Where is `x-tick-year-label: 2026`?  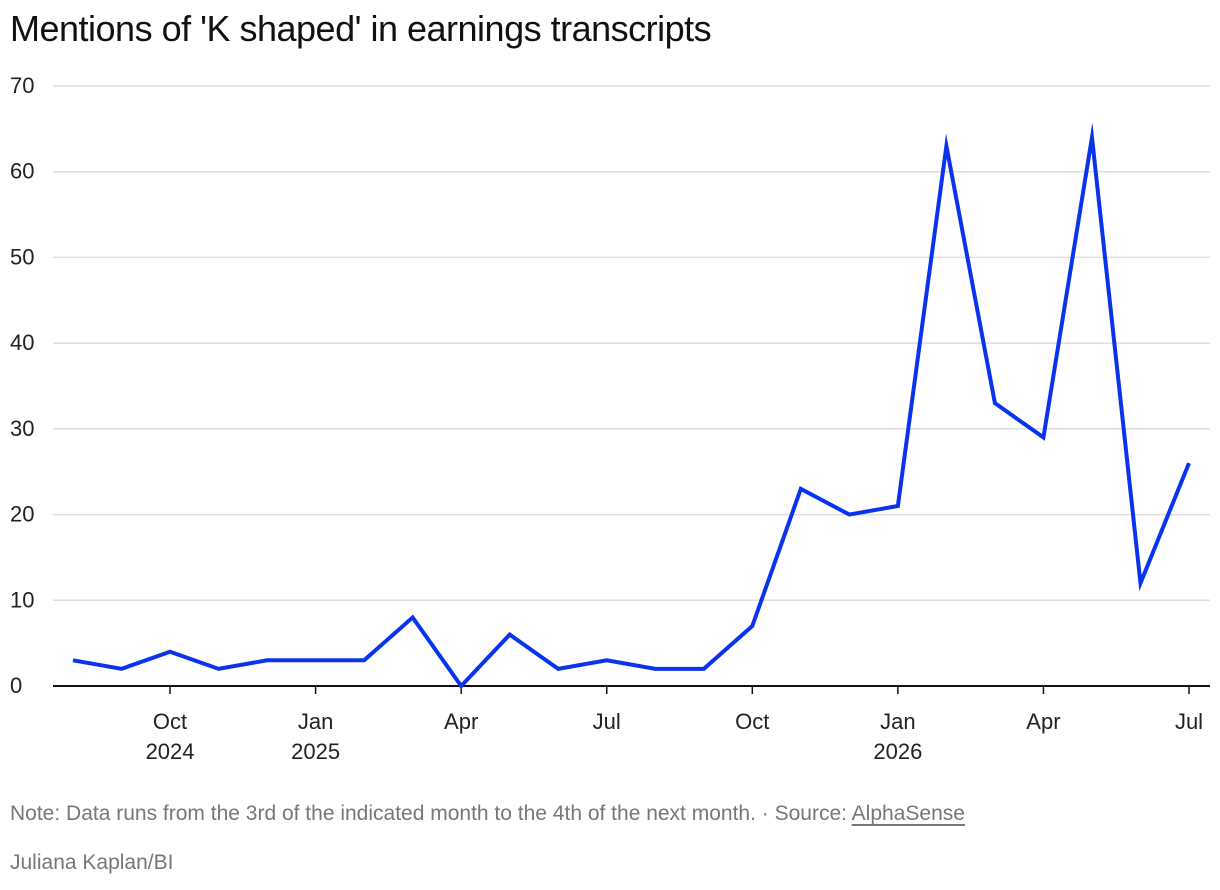
x-tick-year-label: 2026 is located at coordinates (897, 751).